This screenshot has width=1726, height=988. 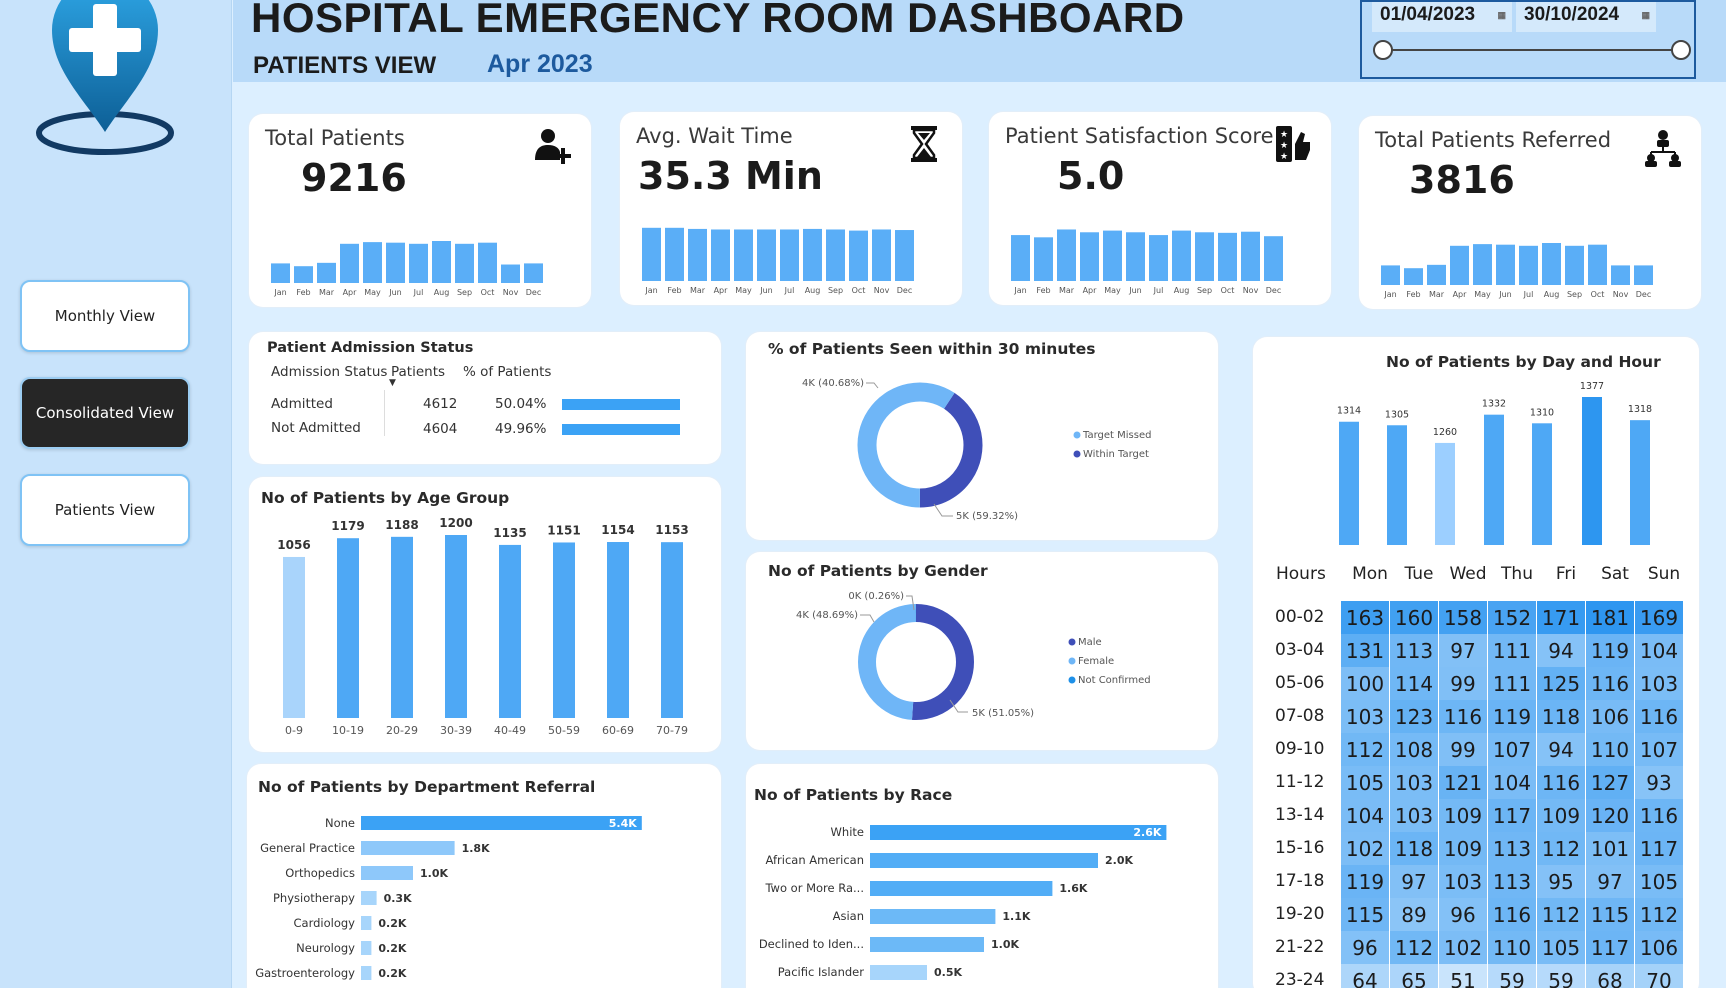 What do you see at coordinates (440, 429) in the screenshot?
I see `table-cell-patients: 4604` at bounding box center [440, 429].